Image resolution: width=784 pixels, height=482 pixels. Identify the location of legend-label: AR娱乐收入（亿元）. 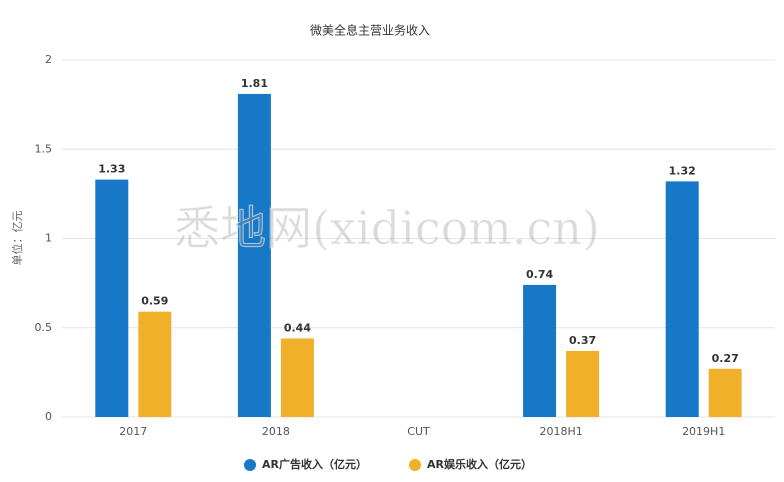
(479, 464).